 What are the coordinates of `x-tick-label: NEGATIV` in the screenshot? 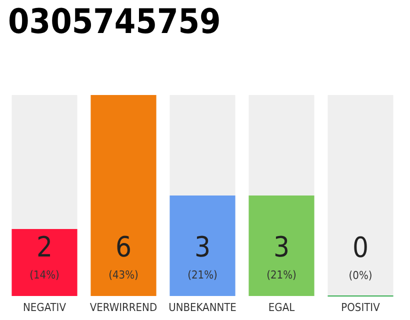 It's located at (44, 307).